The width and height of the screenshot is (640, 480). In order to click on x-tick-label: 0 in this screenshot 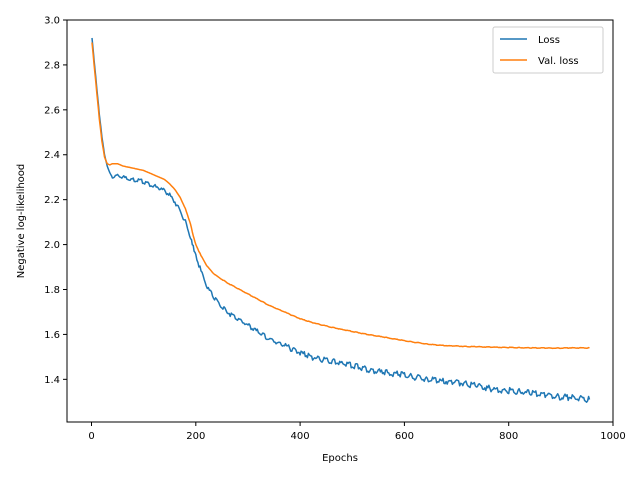, I will do `click(91, 436)`.